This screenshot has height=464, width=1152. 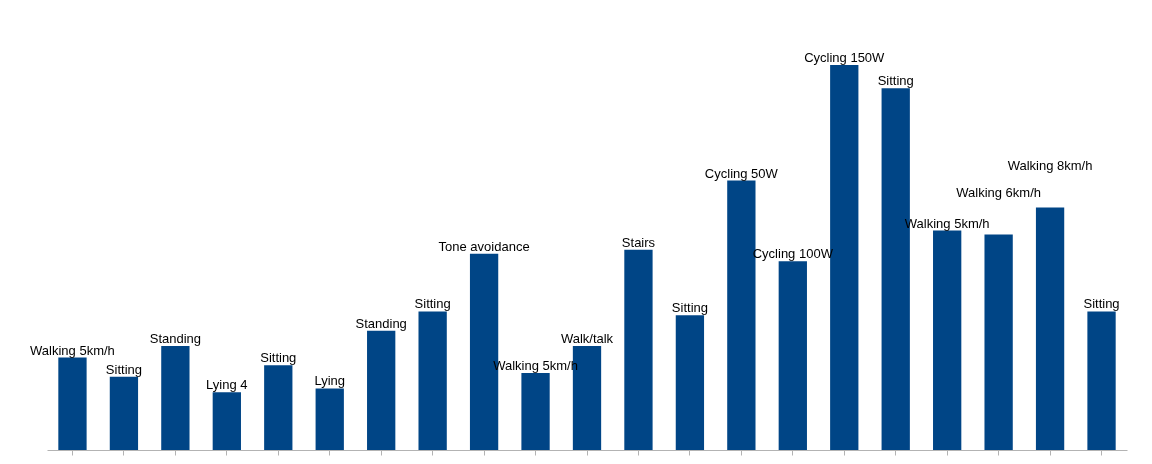 What do you see at coordinates (330, 381) in the screenshot?
I see `x-tick-label: Lying` at bounding box center [330, 381].